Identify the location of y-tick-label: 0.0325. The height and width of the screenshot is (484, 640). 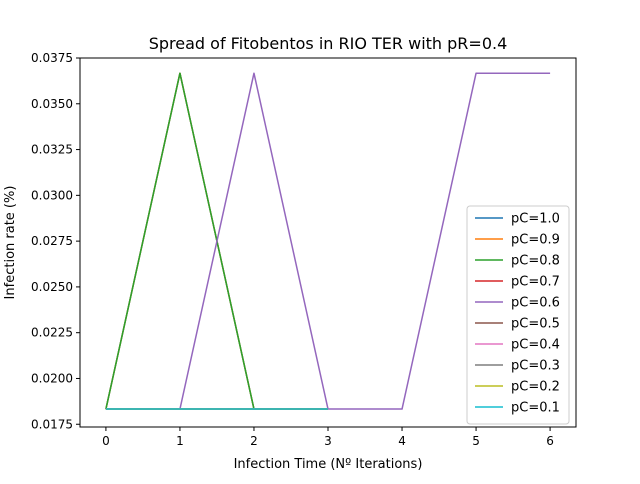
(52, 150).